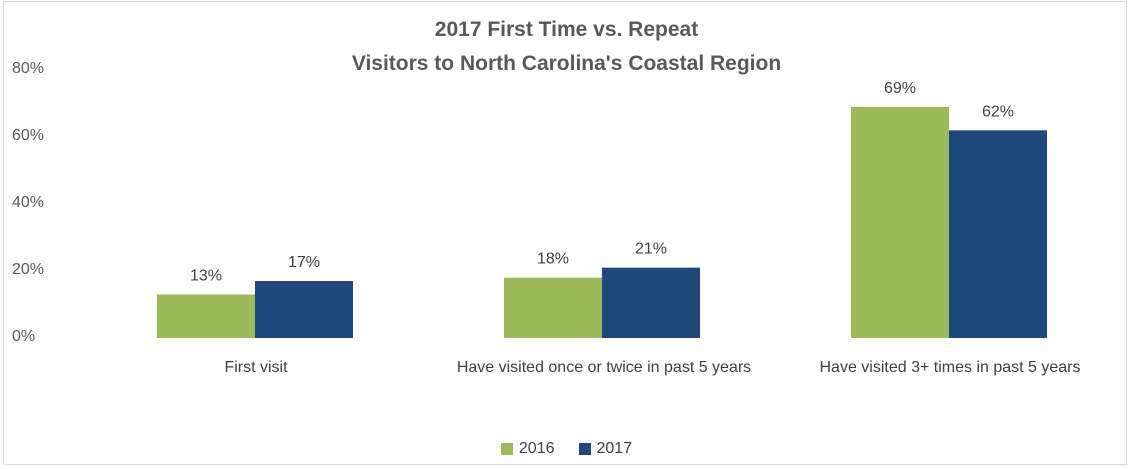 The image size is (1133, 469). I want to click on y-tick-label: 80%, so click(28, 68).